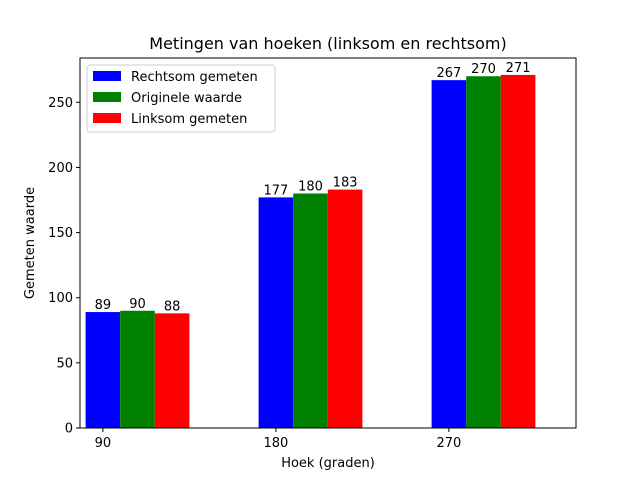 The height and width of the screenshot is (480, 640). I want to click on y-tick-label: 50, so click(64, 363).